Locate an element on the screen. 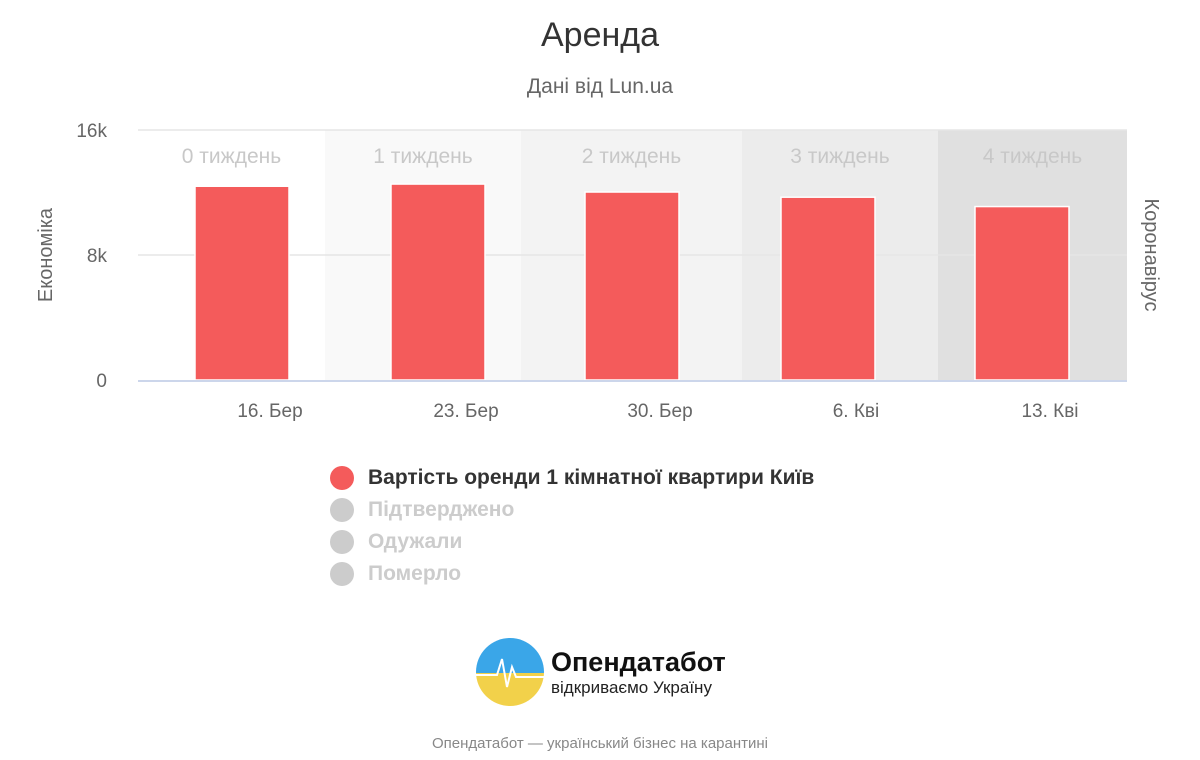  plot-band-label: 1 тиждень is located at coordinates (422, 156).